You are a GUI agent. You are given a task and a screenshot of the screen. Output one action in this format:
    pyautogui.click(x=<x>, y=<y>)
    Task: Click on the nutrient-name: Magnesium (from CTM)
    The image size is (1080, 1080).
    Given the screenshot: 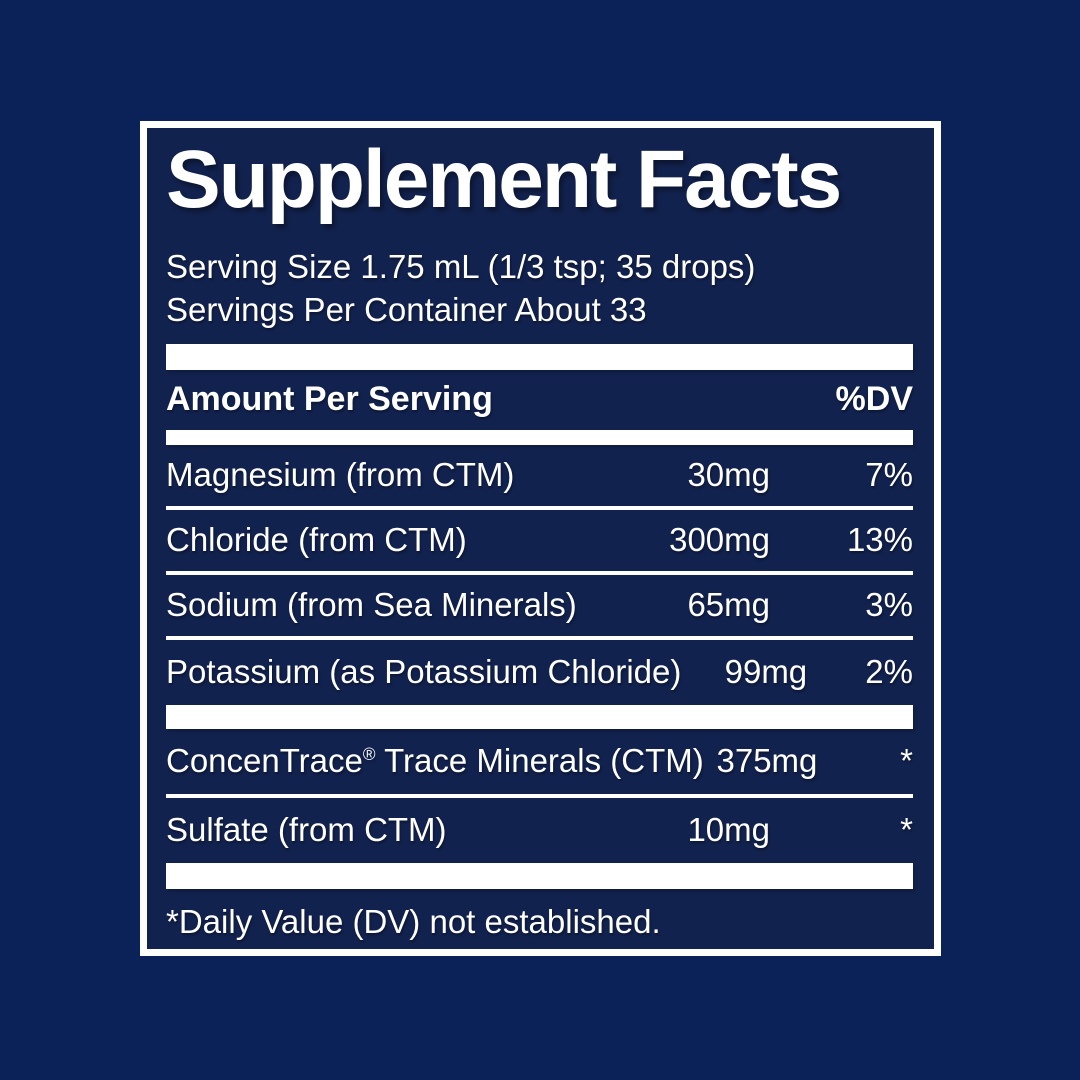 What is the action you would take?
    pyautogui.click(x=340, y=475)
    